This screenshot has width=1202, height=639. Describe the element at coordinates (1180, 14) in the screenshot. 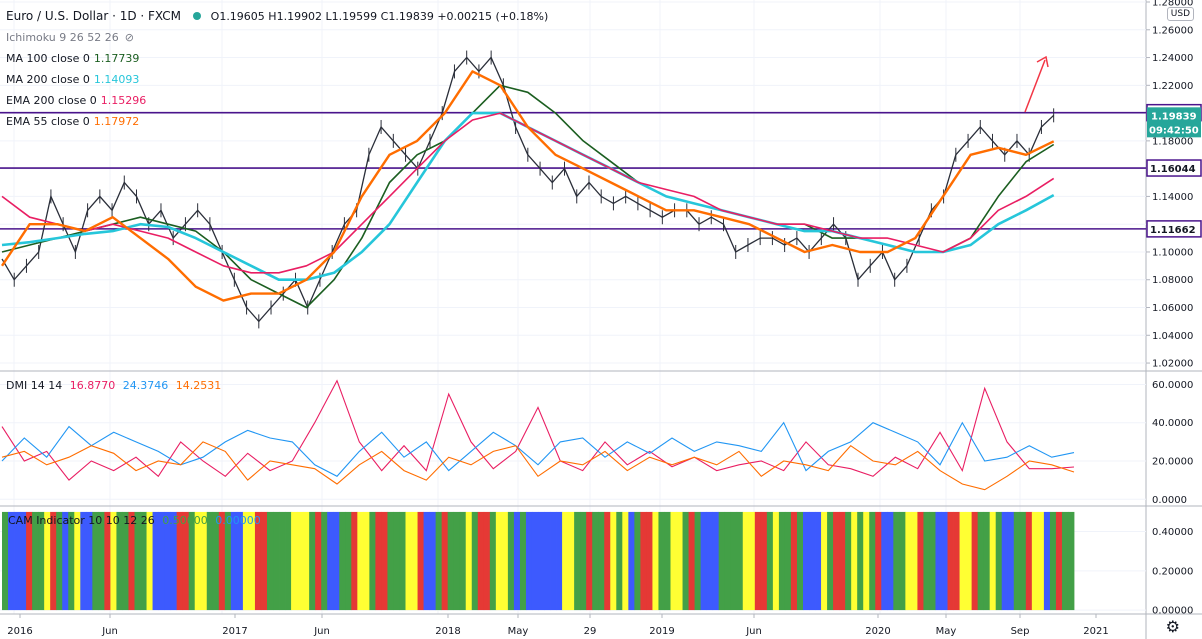

I see `currency-badge: USD` at that location.